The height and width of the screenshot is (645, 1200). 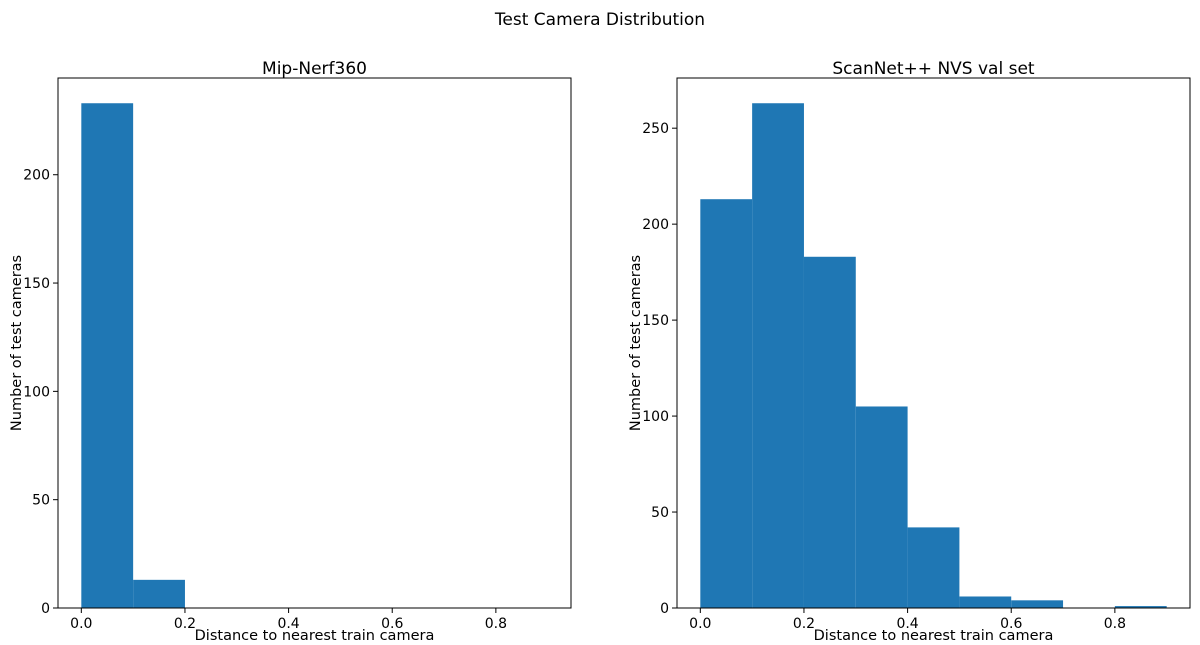 I want to click on chart-title: ScanNet++ NVS val set, so click(x=933, y=69).